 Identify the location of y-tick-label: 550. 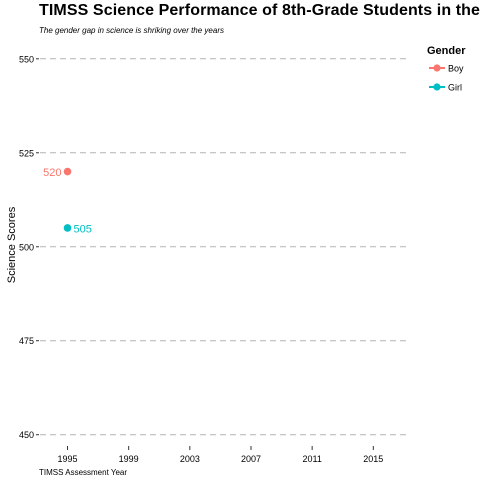
(26, 59).